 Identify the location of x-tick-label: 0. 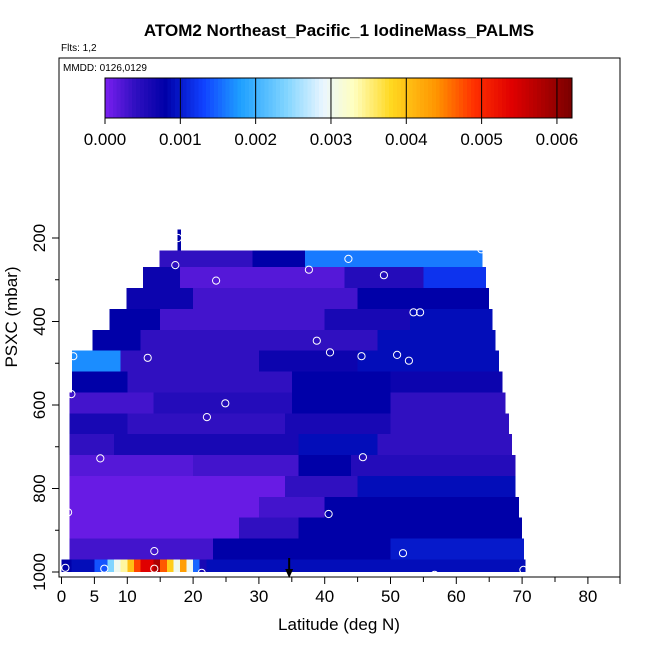
(61, 596).